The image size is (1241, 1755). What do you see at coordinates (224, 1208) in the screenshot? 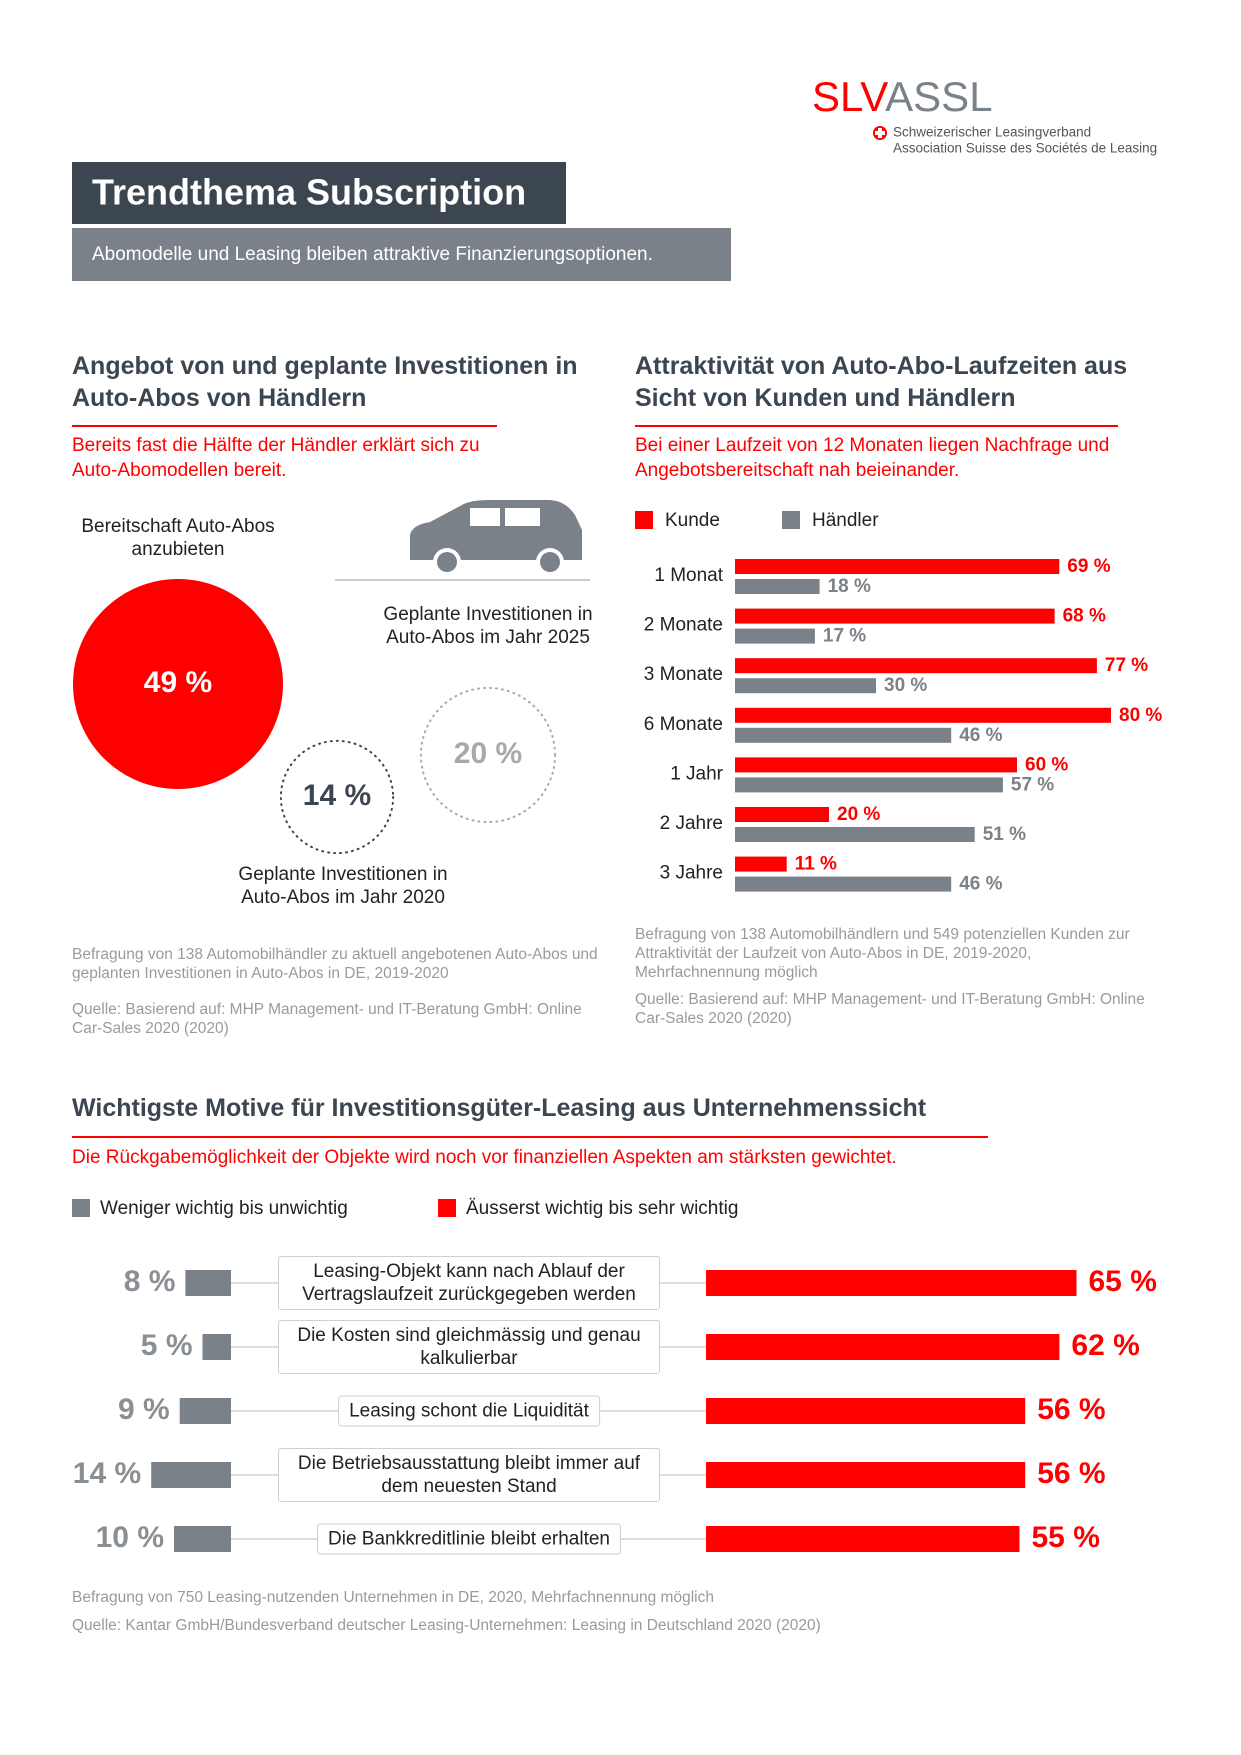
I see `legend-label: Weniger wichtig bis unwichtig` at bounding box center [224, 1208].